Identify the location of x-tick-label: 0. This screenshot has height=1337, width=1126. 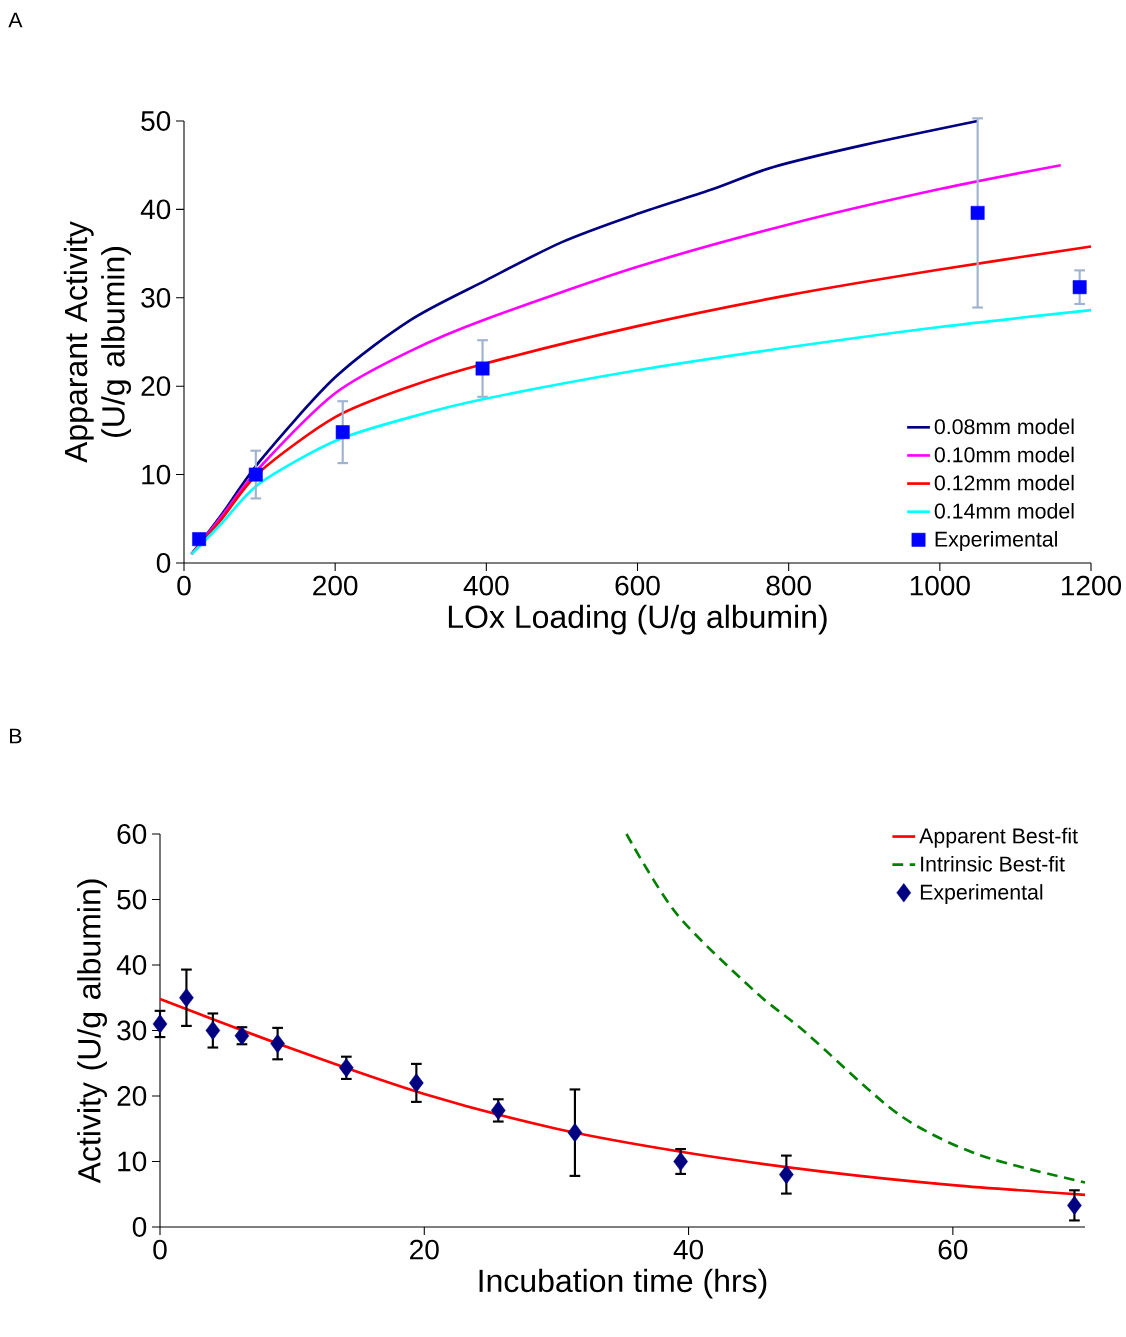
(184, 585).